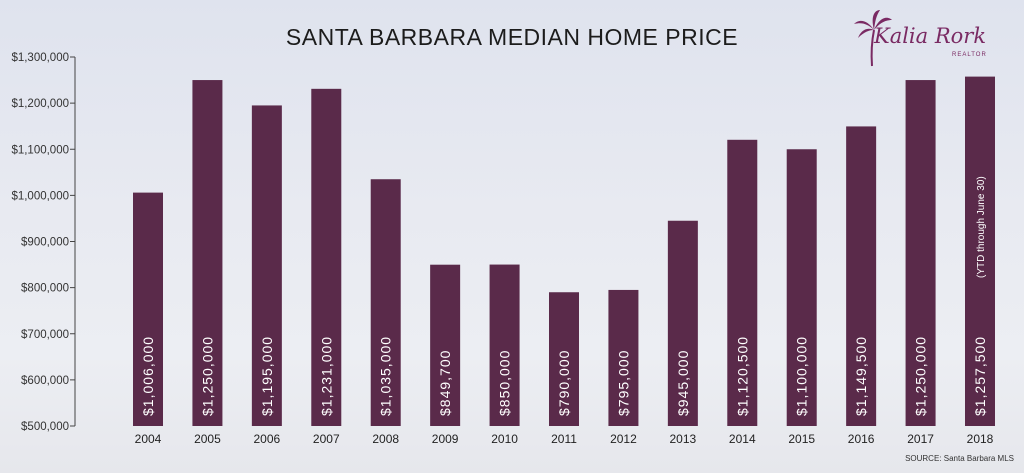 Image resolution: width=1024 pixels, height=473 pixels. I want to click on bar-value-label: $1,231,000, so click(326, 376).